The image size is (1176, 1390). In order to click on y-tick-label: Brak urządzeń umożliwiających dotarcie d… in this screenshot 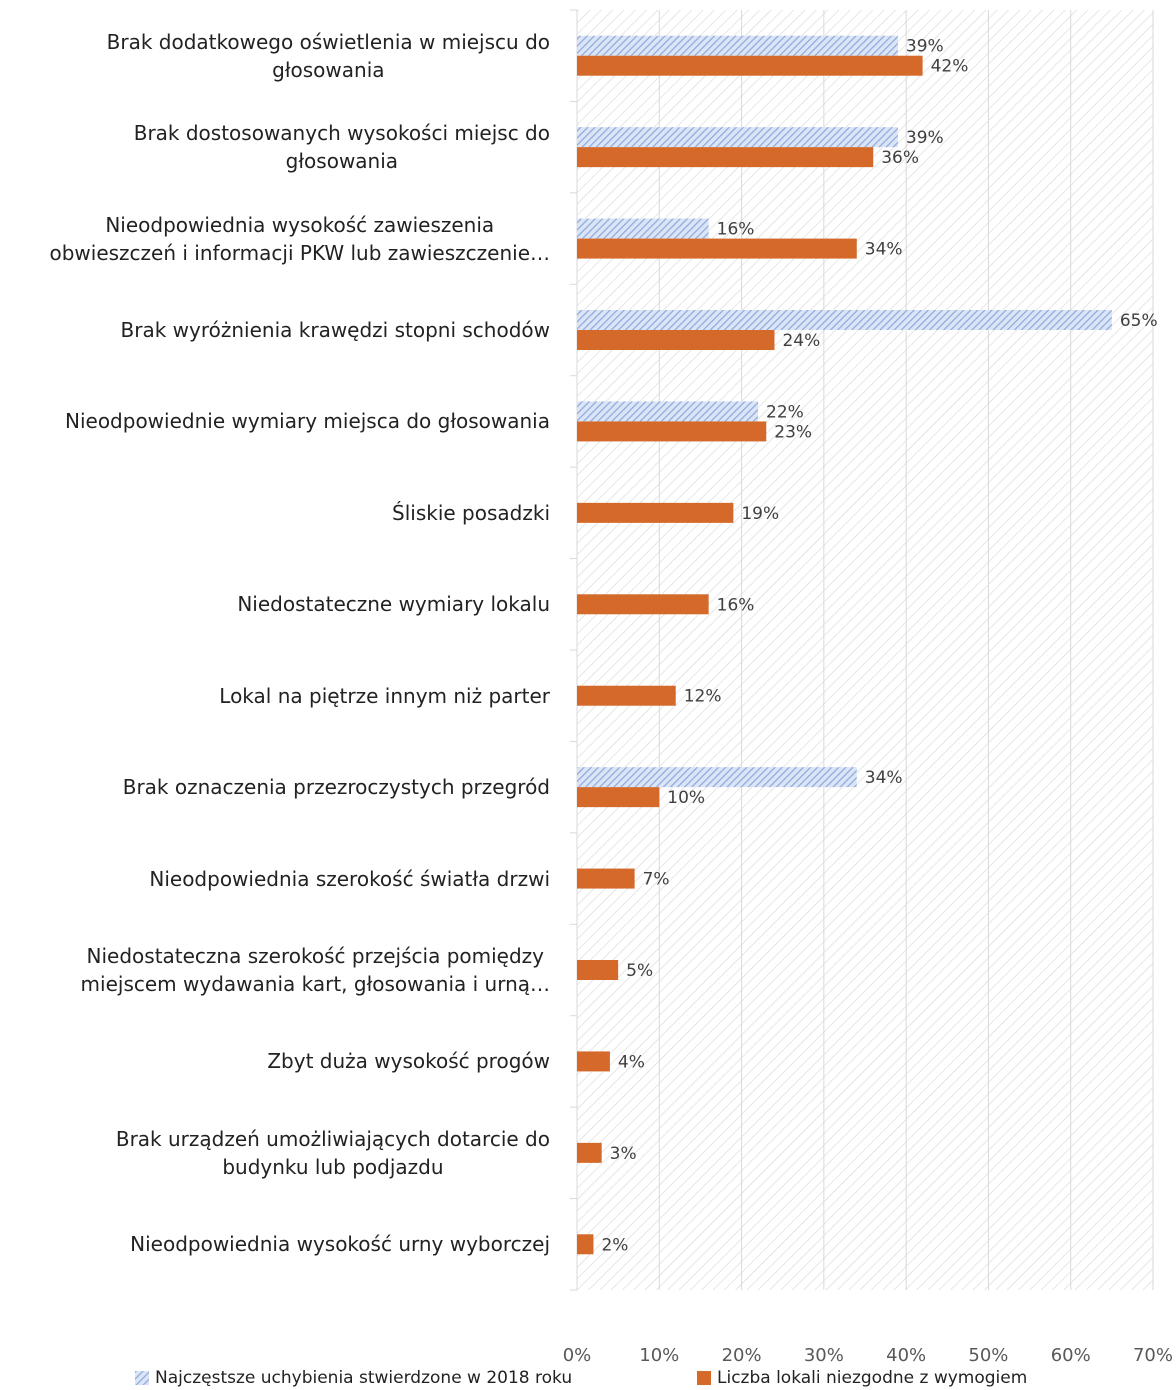, I will do `click(332, 1152)`.